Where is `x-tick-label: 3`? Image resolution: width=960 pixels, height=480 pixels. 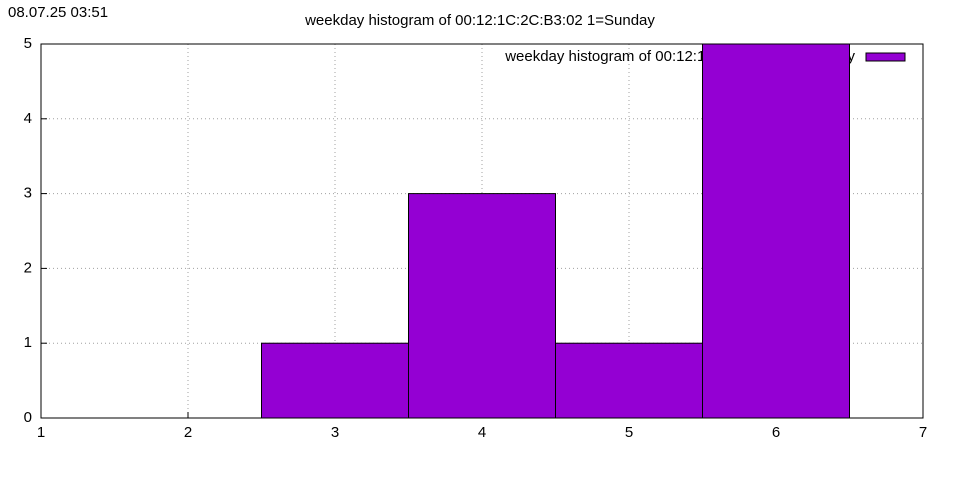 x-tick-label: 3 is located at coordinates (335, 432).